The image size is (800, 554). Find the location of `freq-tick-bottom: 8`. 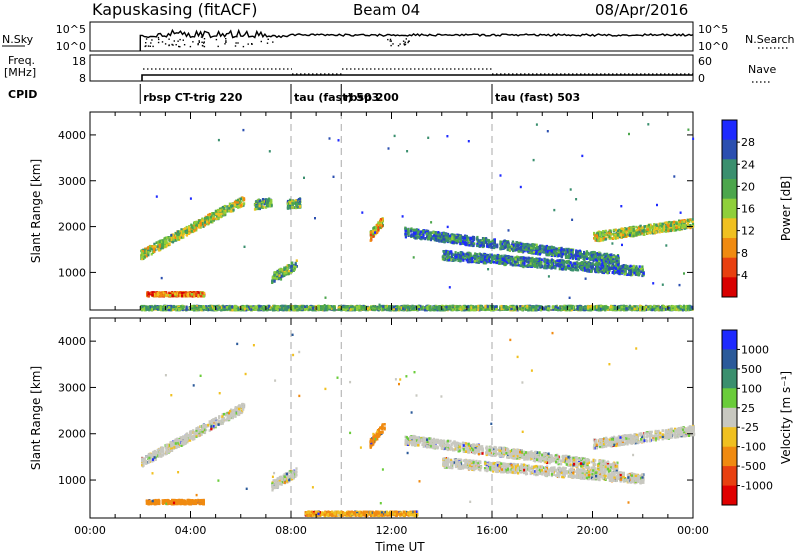

freq-tick-bottom: 8 is located at coordinates (82, 78).